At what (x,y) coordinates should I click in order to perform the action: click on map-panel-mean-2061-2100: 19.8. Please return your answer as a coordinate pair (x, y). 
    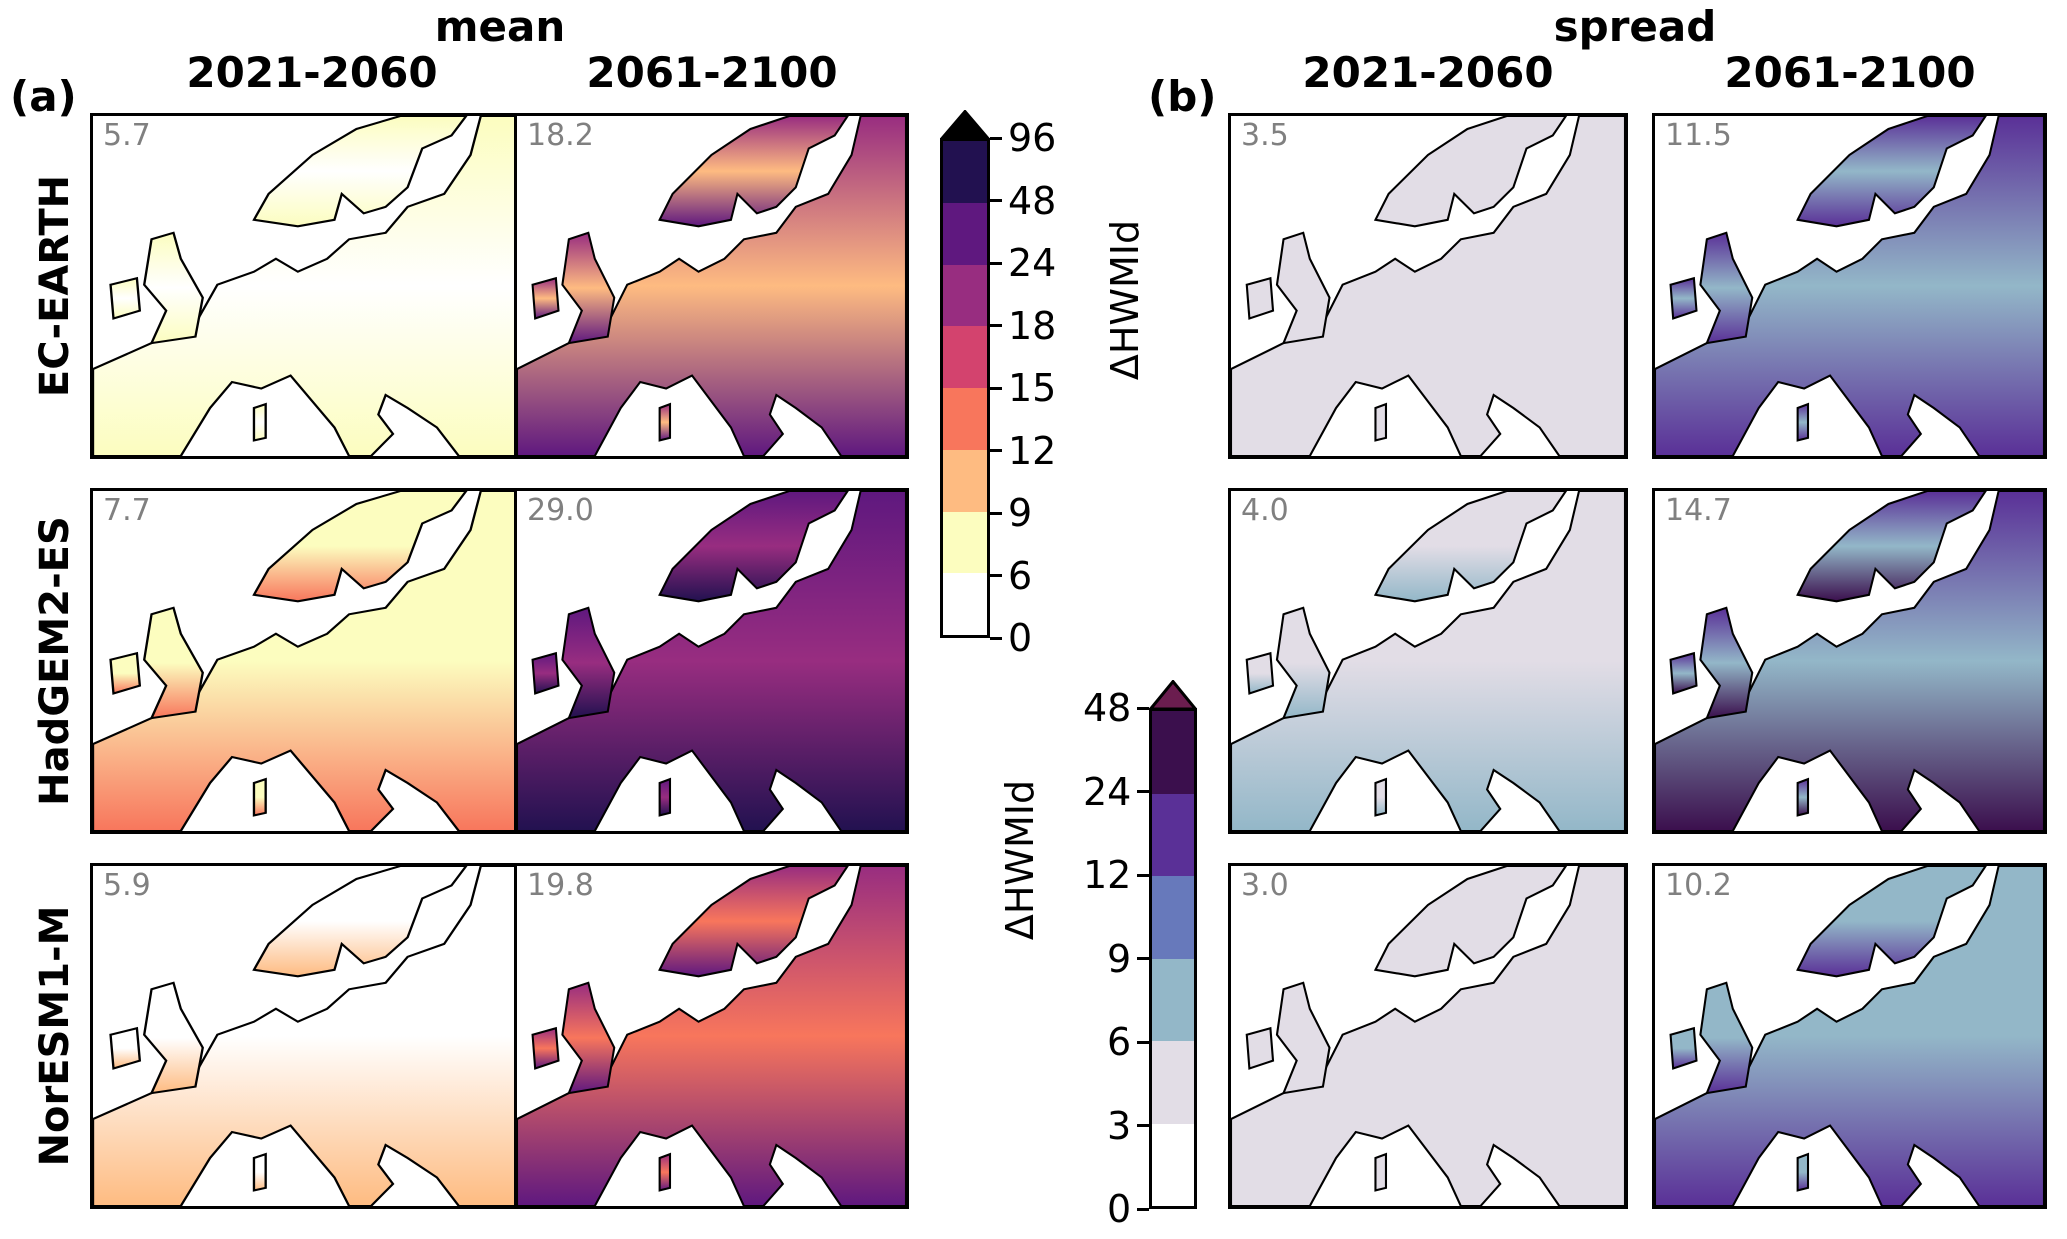
    Looking at the image, I should click on (711, 1036).